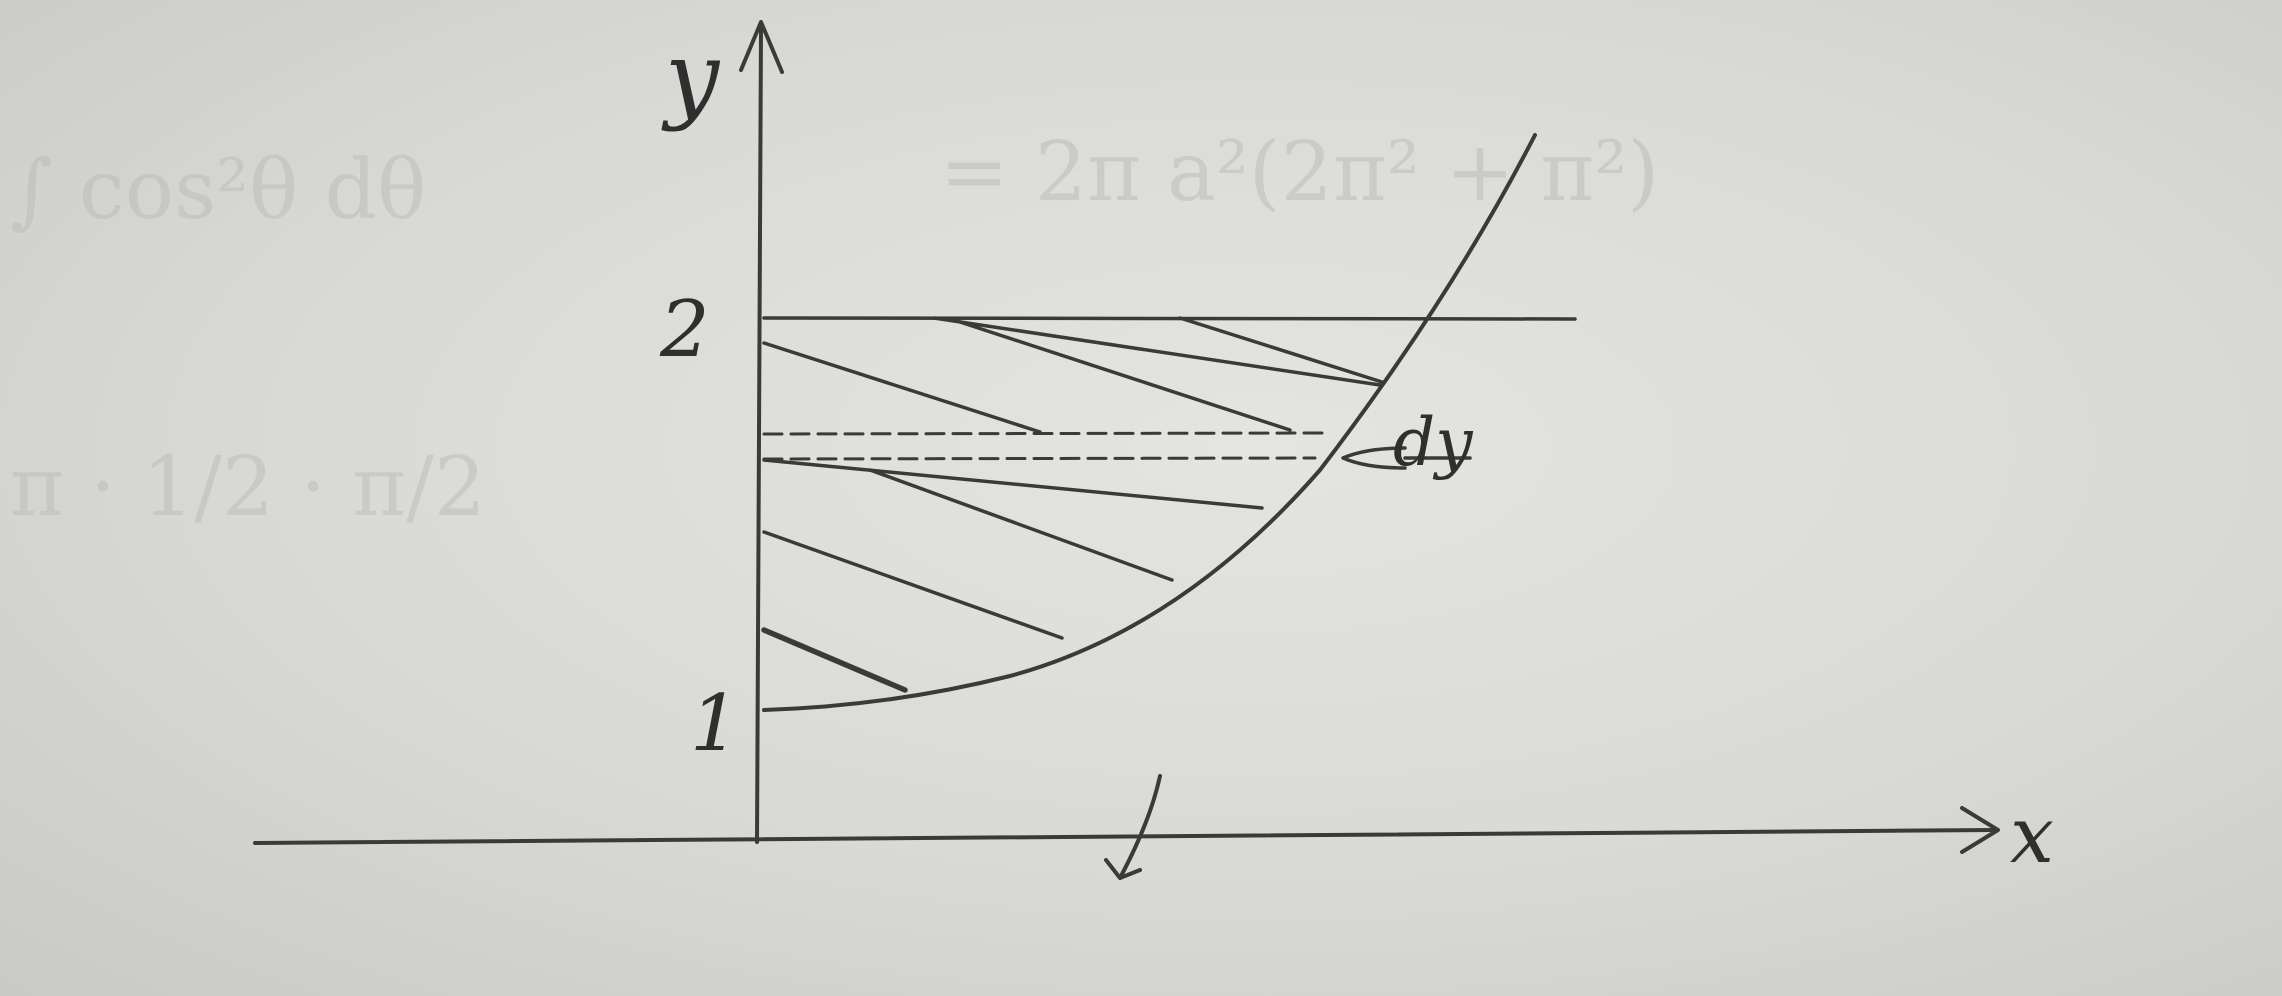 The width and height of the screenshot is (2282, 996). I want to click on y-axis-line, so click(759, 435).